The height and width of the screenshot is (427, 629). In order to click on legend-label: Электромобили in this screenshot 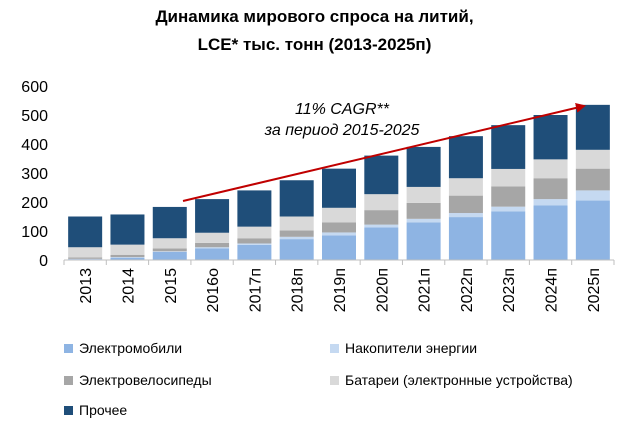, I will do `click(131, 348)`.